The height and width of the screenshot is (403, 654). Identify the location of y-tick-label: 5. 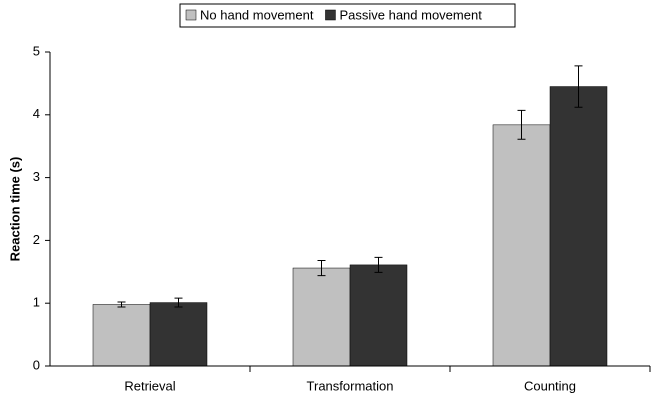
(36, 50).